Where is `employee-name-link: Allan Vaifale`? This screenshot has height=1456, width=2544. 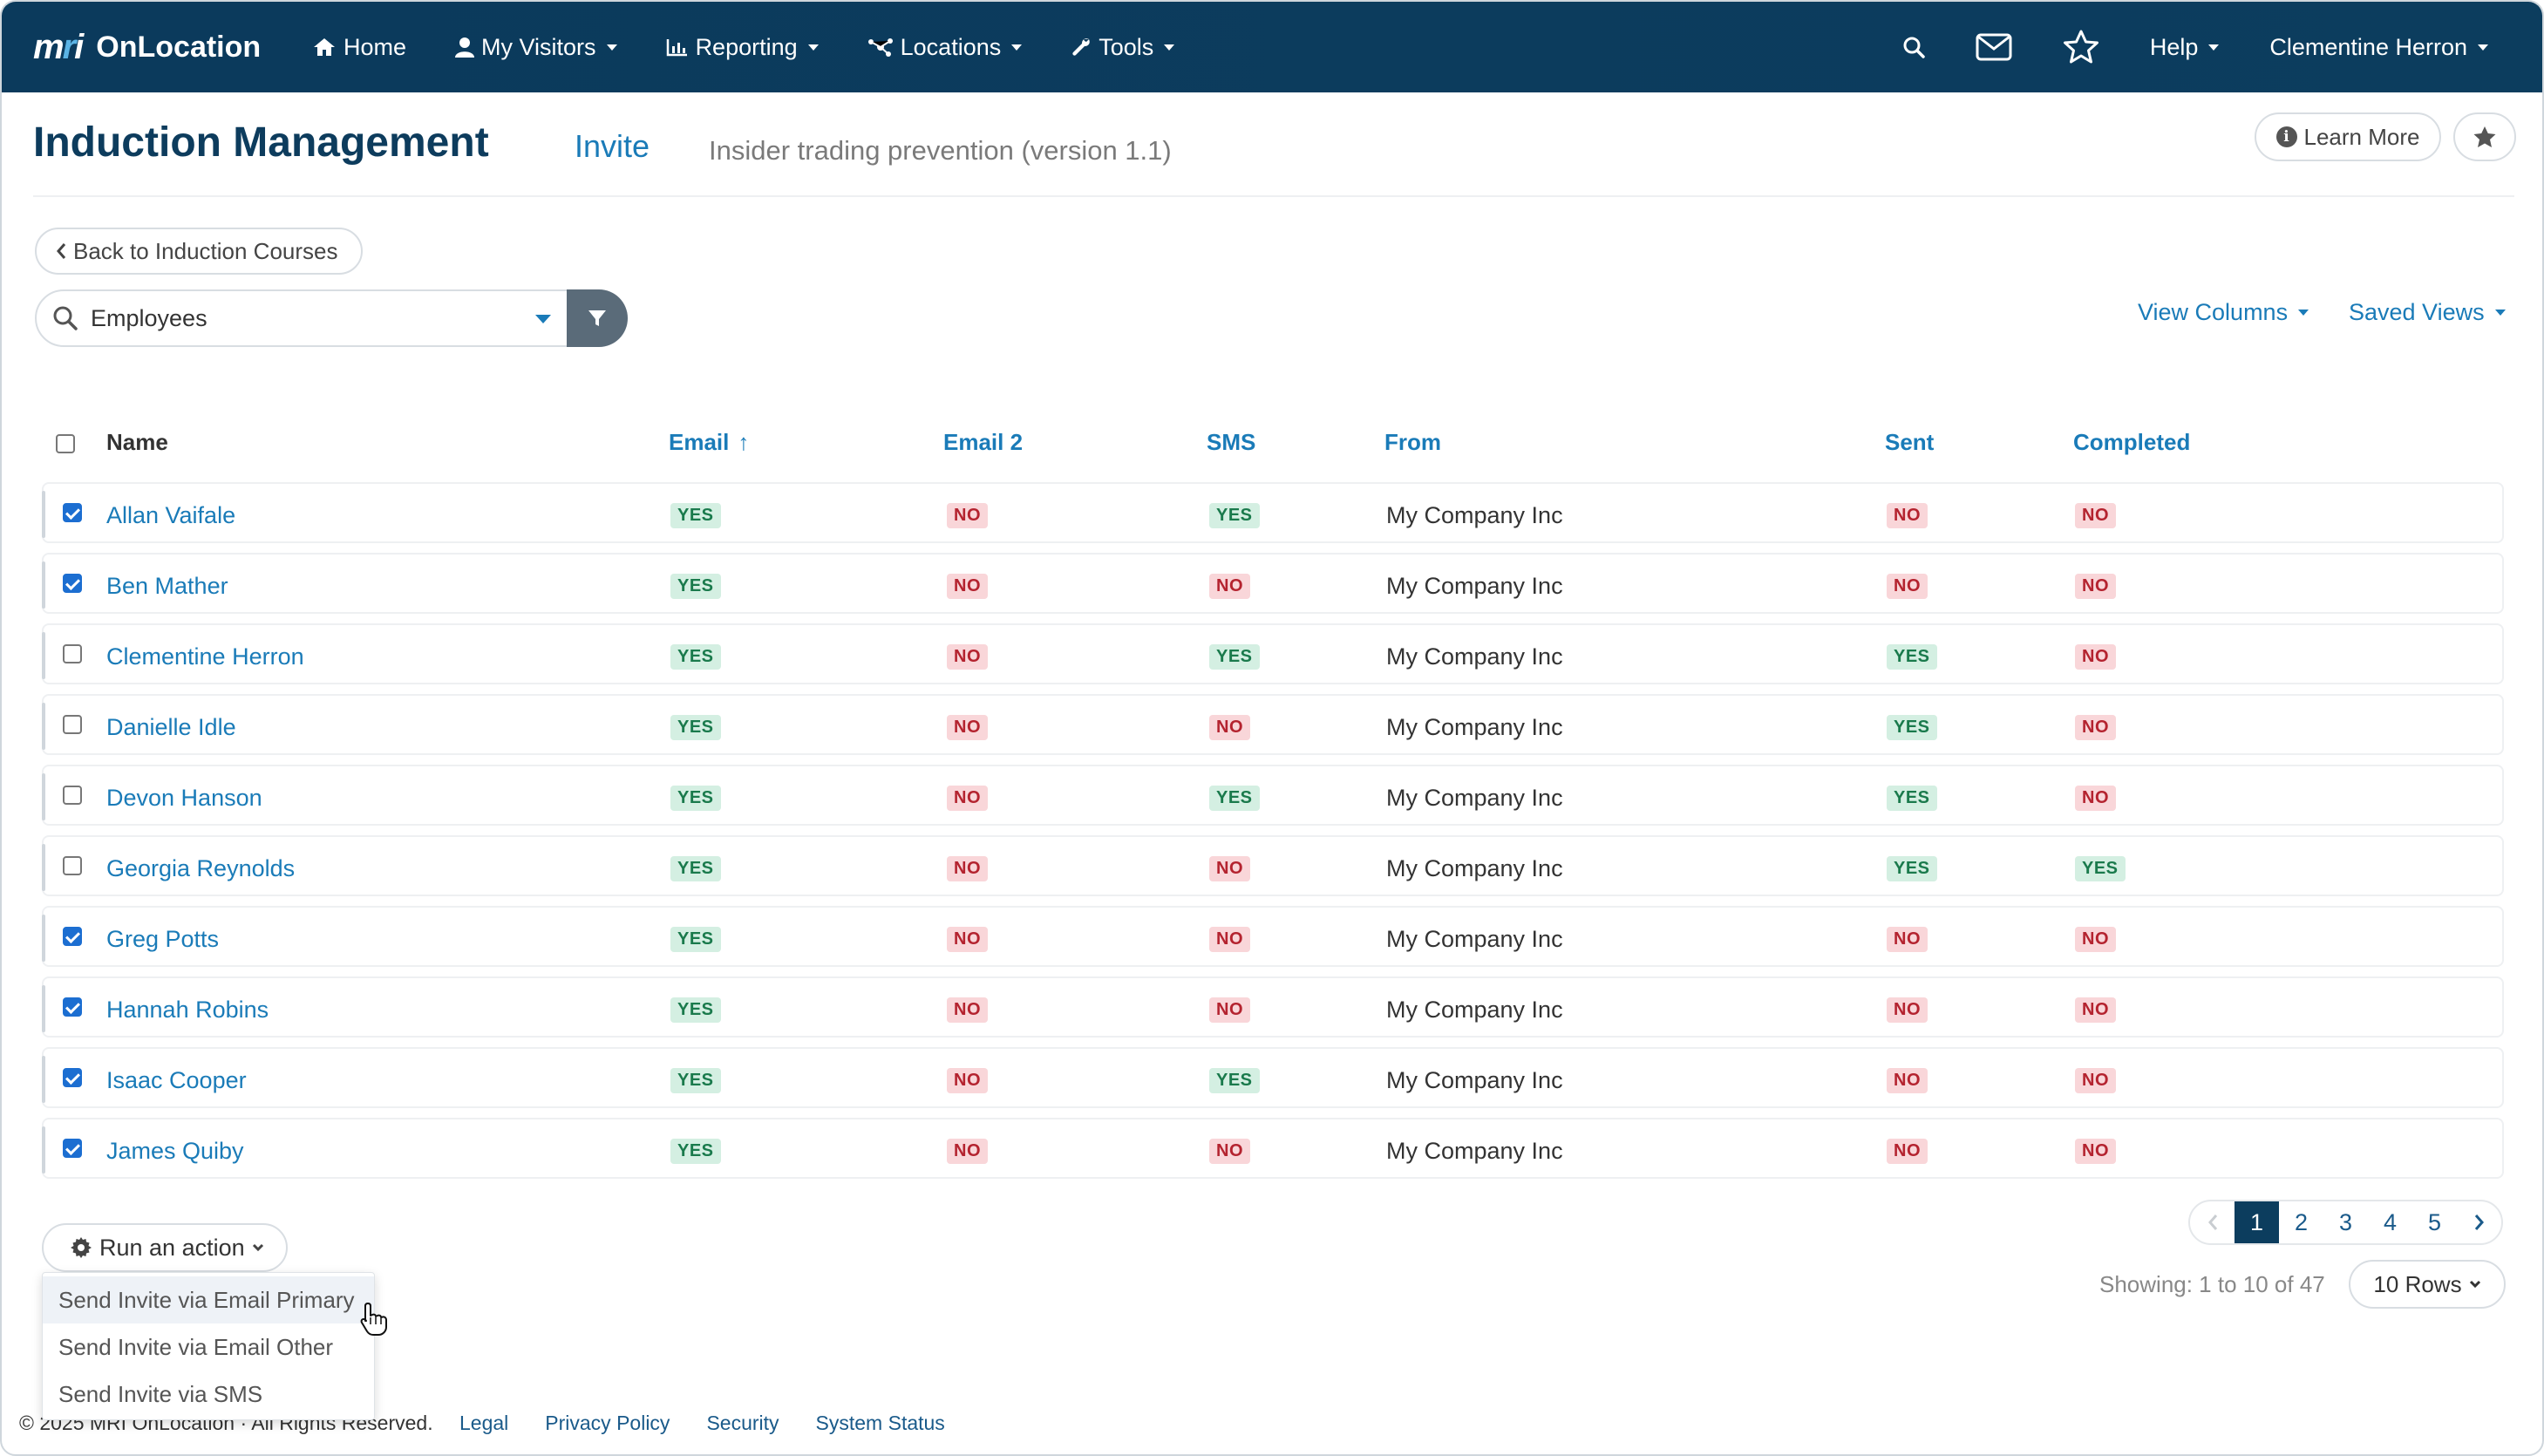
employee-name-link: Allan Vaifale is located at coordinates (171, 515).